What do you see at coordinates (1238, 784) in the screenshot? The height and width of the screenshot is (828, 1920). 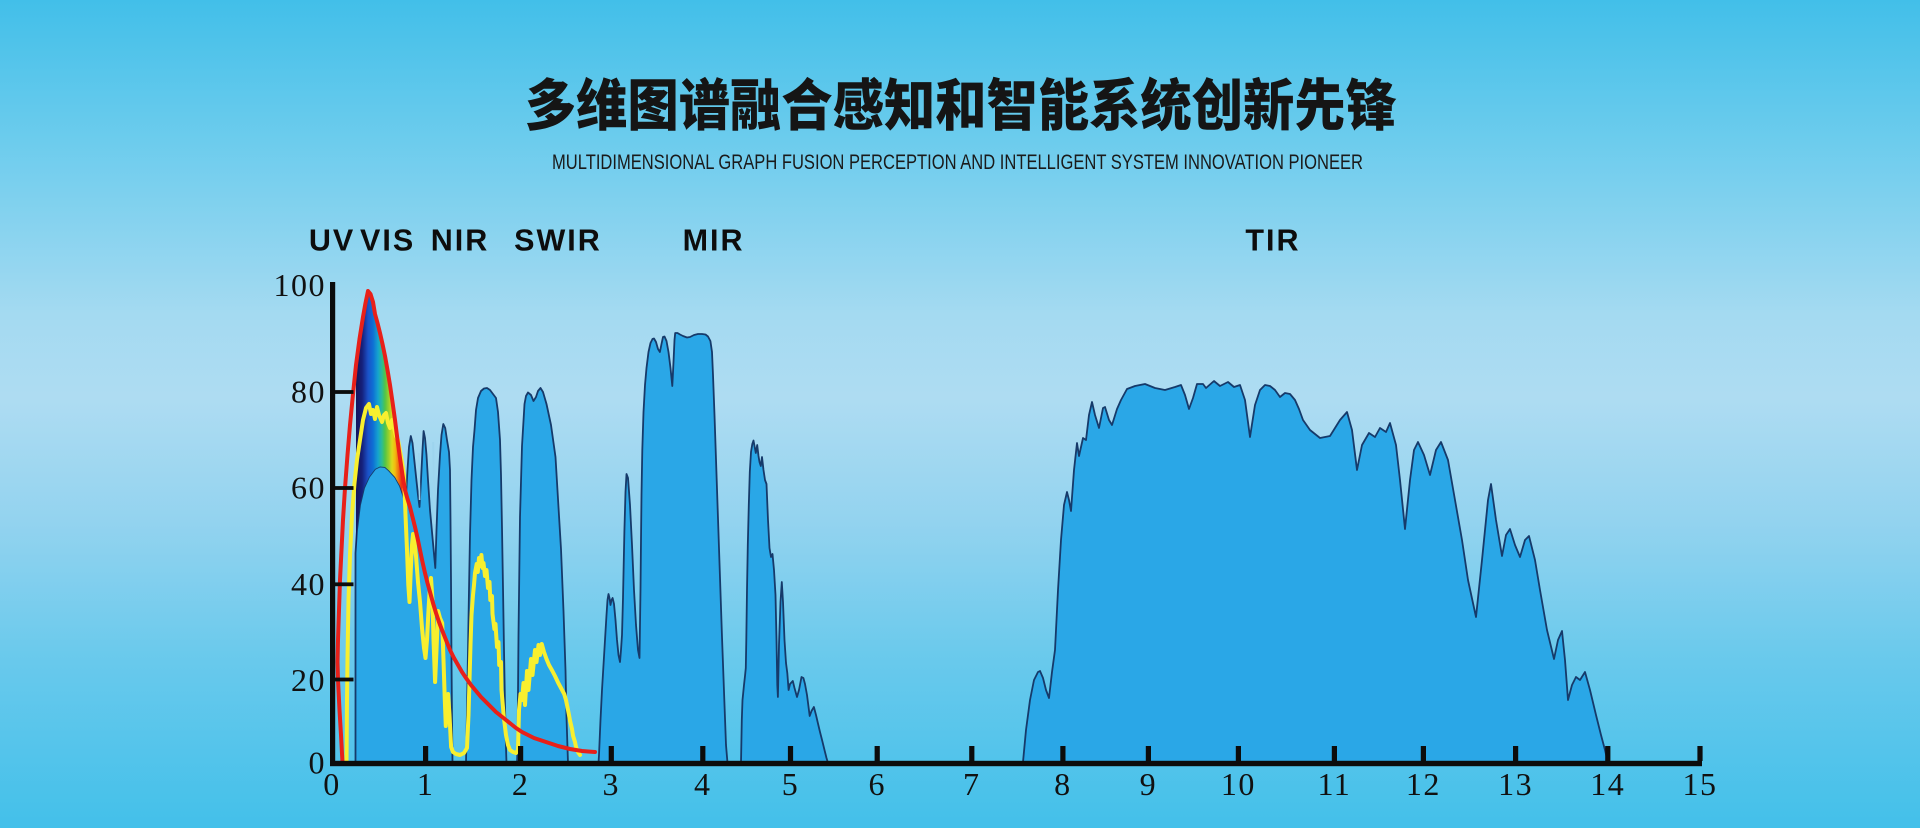 I see `svg-text: 10` at bounding box center [1238, 784].